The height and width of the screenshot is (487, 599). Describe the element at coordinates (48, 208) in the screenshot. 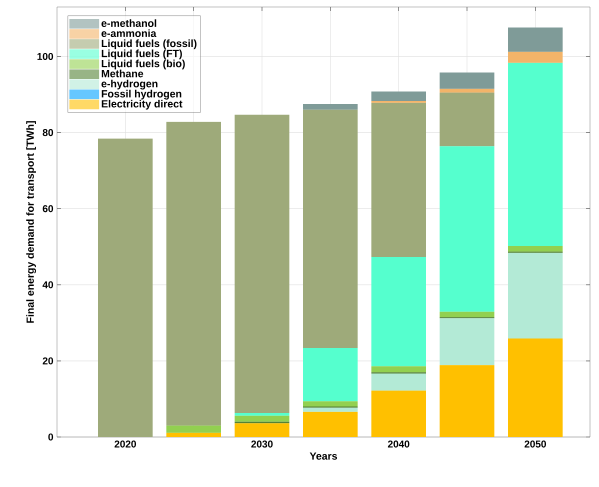

I see `y-tick-label: 60` at that location.